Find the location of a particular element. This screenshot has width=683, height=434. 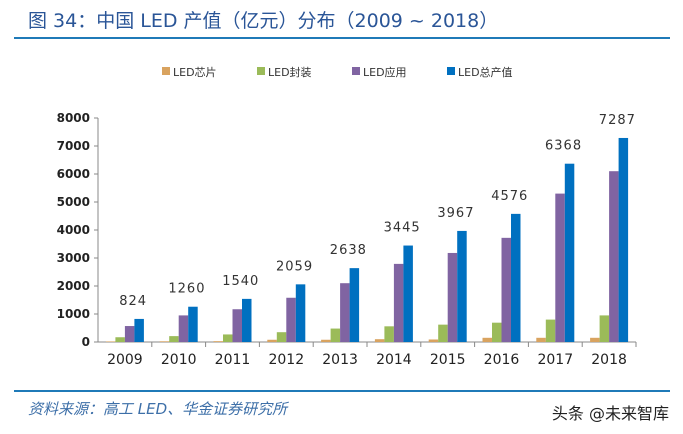

data-label: 7287 is located at coordinates (617, 120).